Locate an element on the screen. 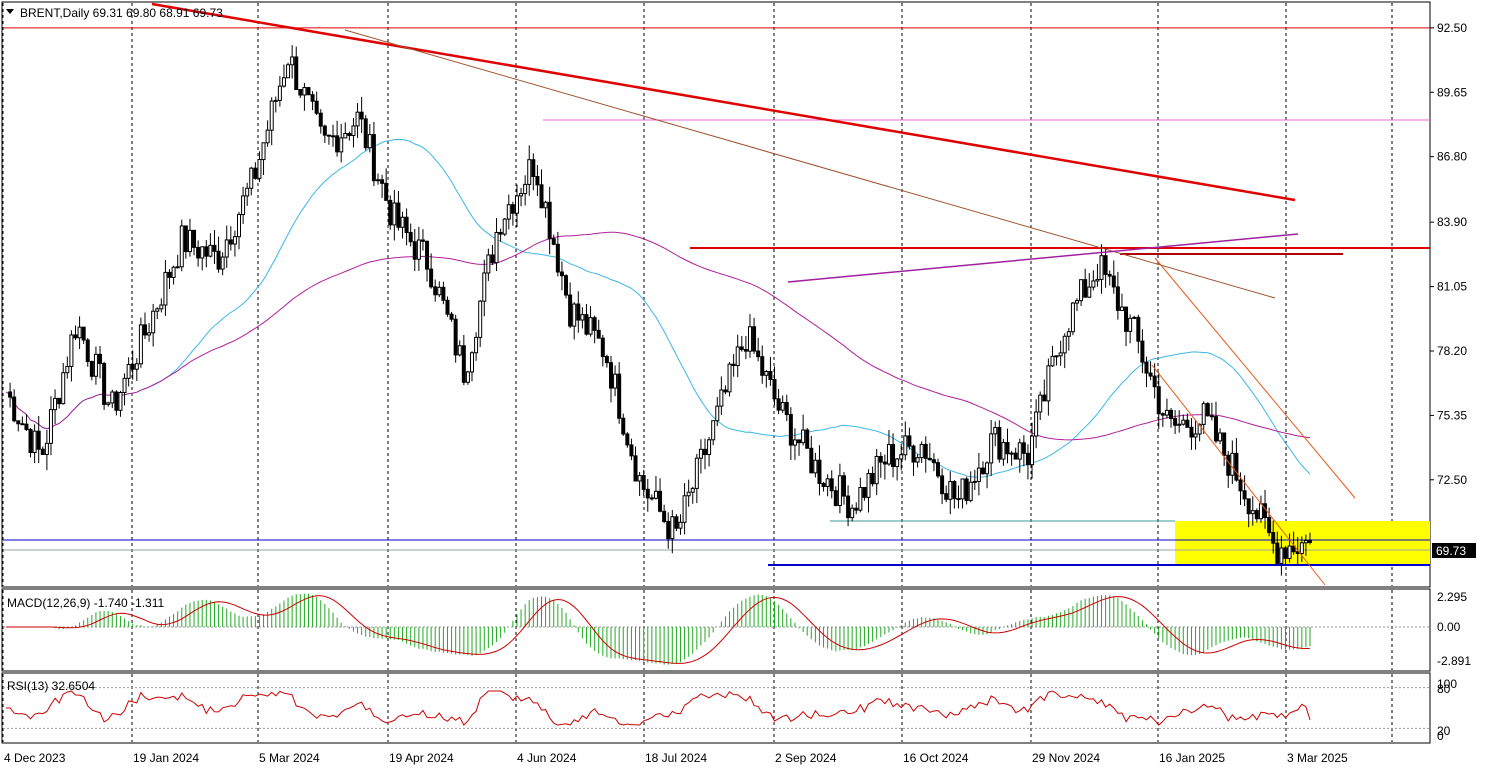 The height and width of the screenshot is (771, 1487). dropdown-triangle-icon is located at coordinates (10, 11).